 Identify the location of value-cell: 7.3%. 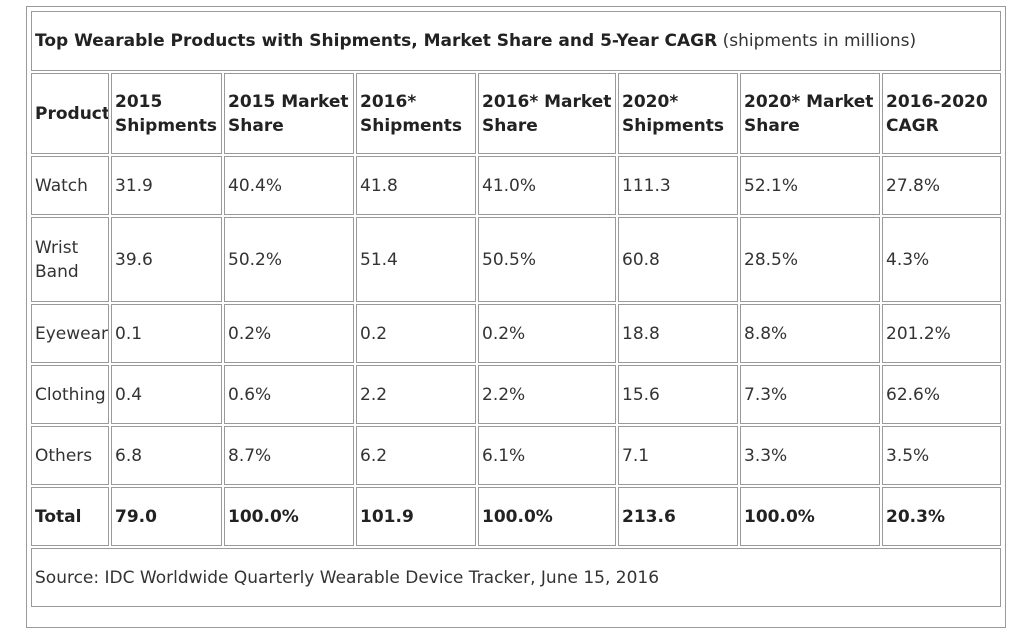
(810, 394).